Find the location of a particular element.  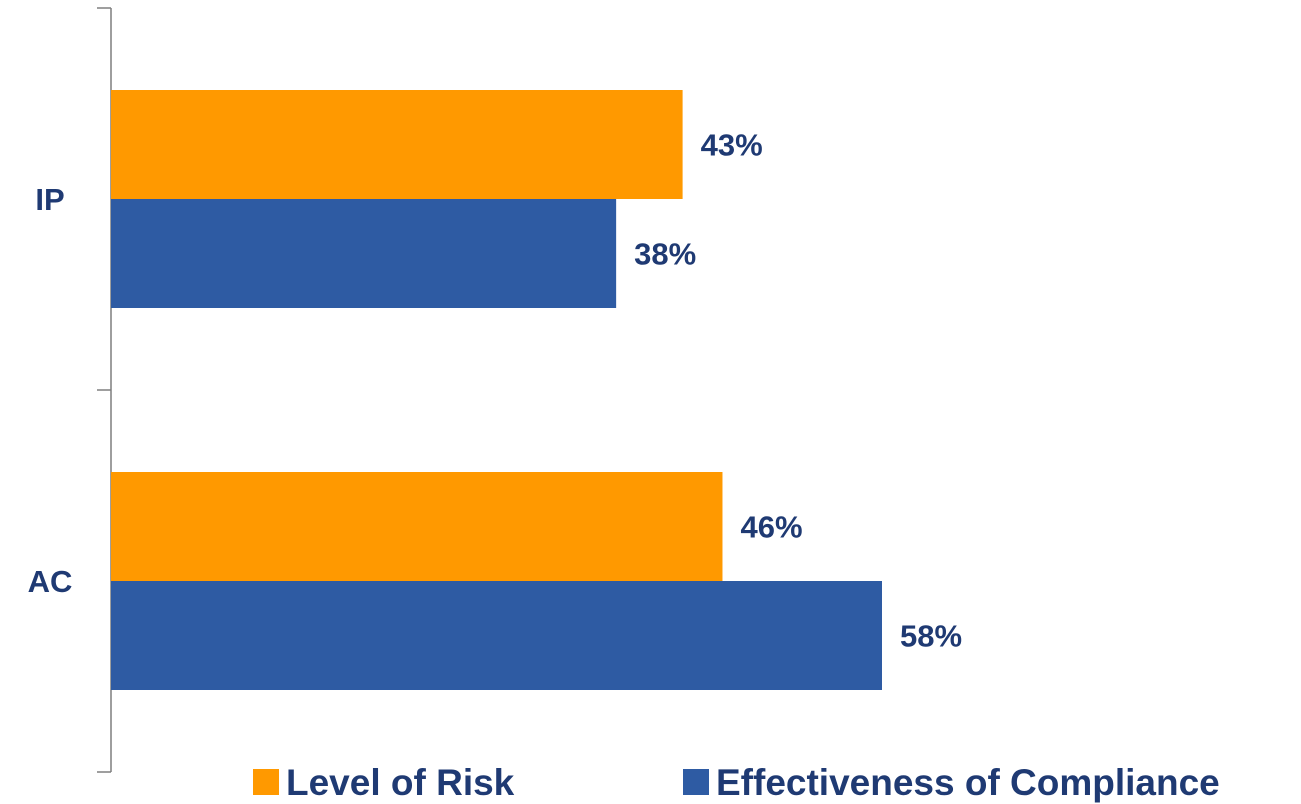

category-axis is located at coordinates (104, 390).